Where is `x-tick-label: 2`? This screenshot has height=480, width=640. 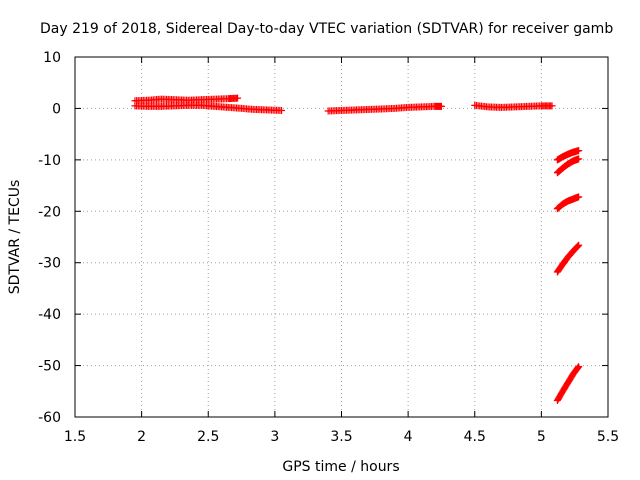 x-tick-label: 2 is located at coordinates (141, 437).